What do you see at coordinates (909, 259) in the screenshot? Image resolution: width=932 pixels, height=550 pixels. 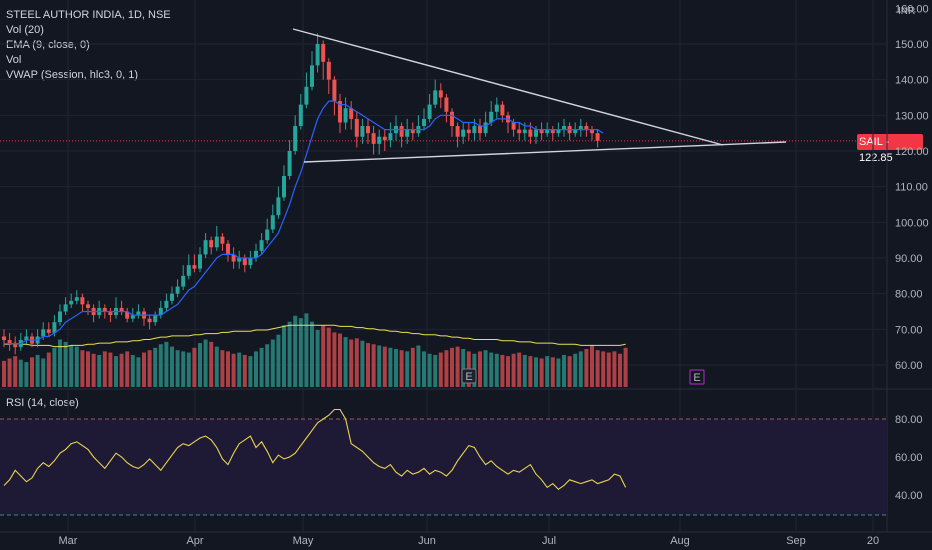 I see `price-tick-label: 90.00` at bounding box center [909, 259].